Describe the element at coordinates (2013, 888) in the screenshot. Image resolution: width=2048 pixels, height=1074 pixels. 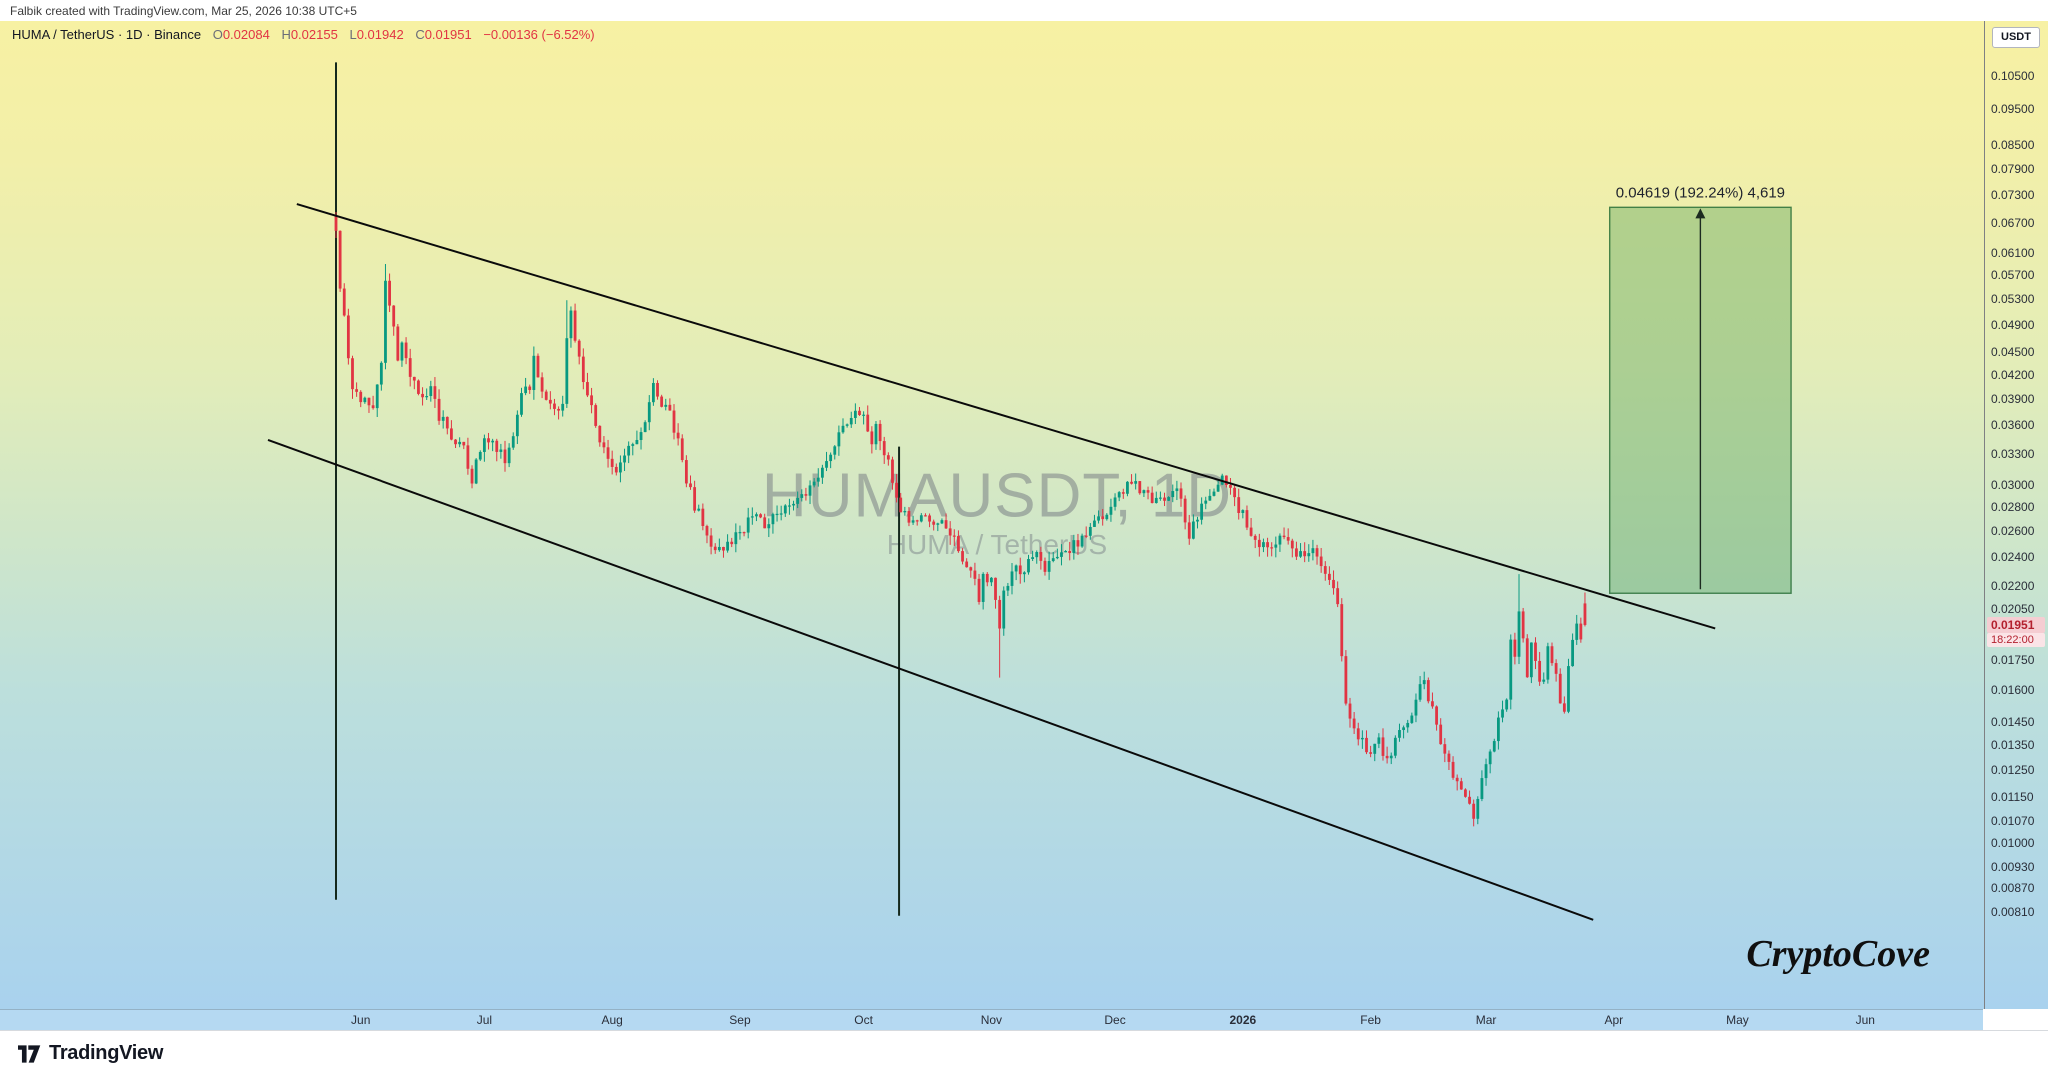
I see `price-tick: 0.00870` at that location.